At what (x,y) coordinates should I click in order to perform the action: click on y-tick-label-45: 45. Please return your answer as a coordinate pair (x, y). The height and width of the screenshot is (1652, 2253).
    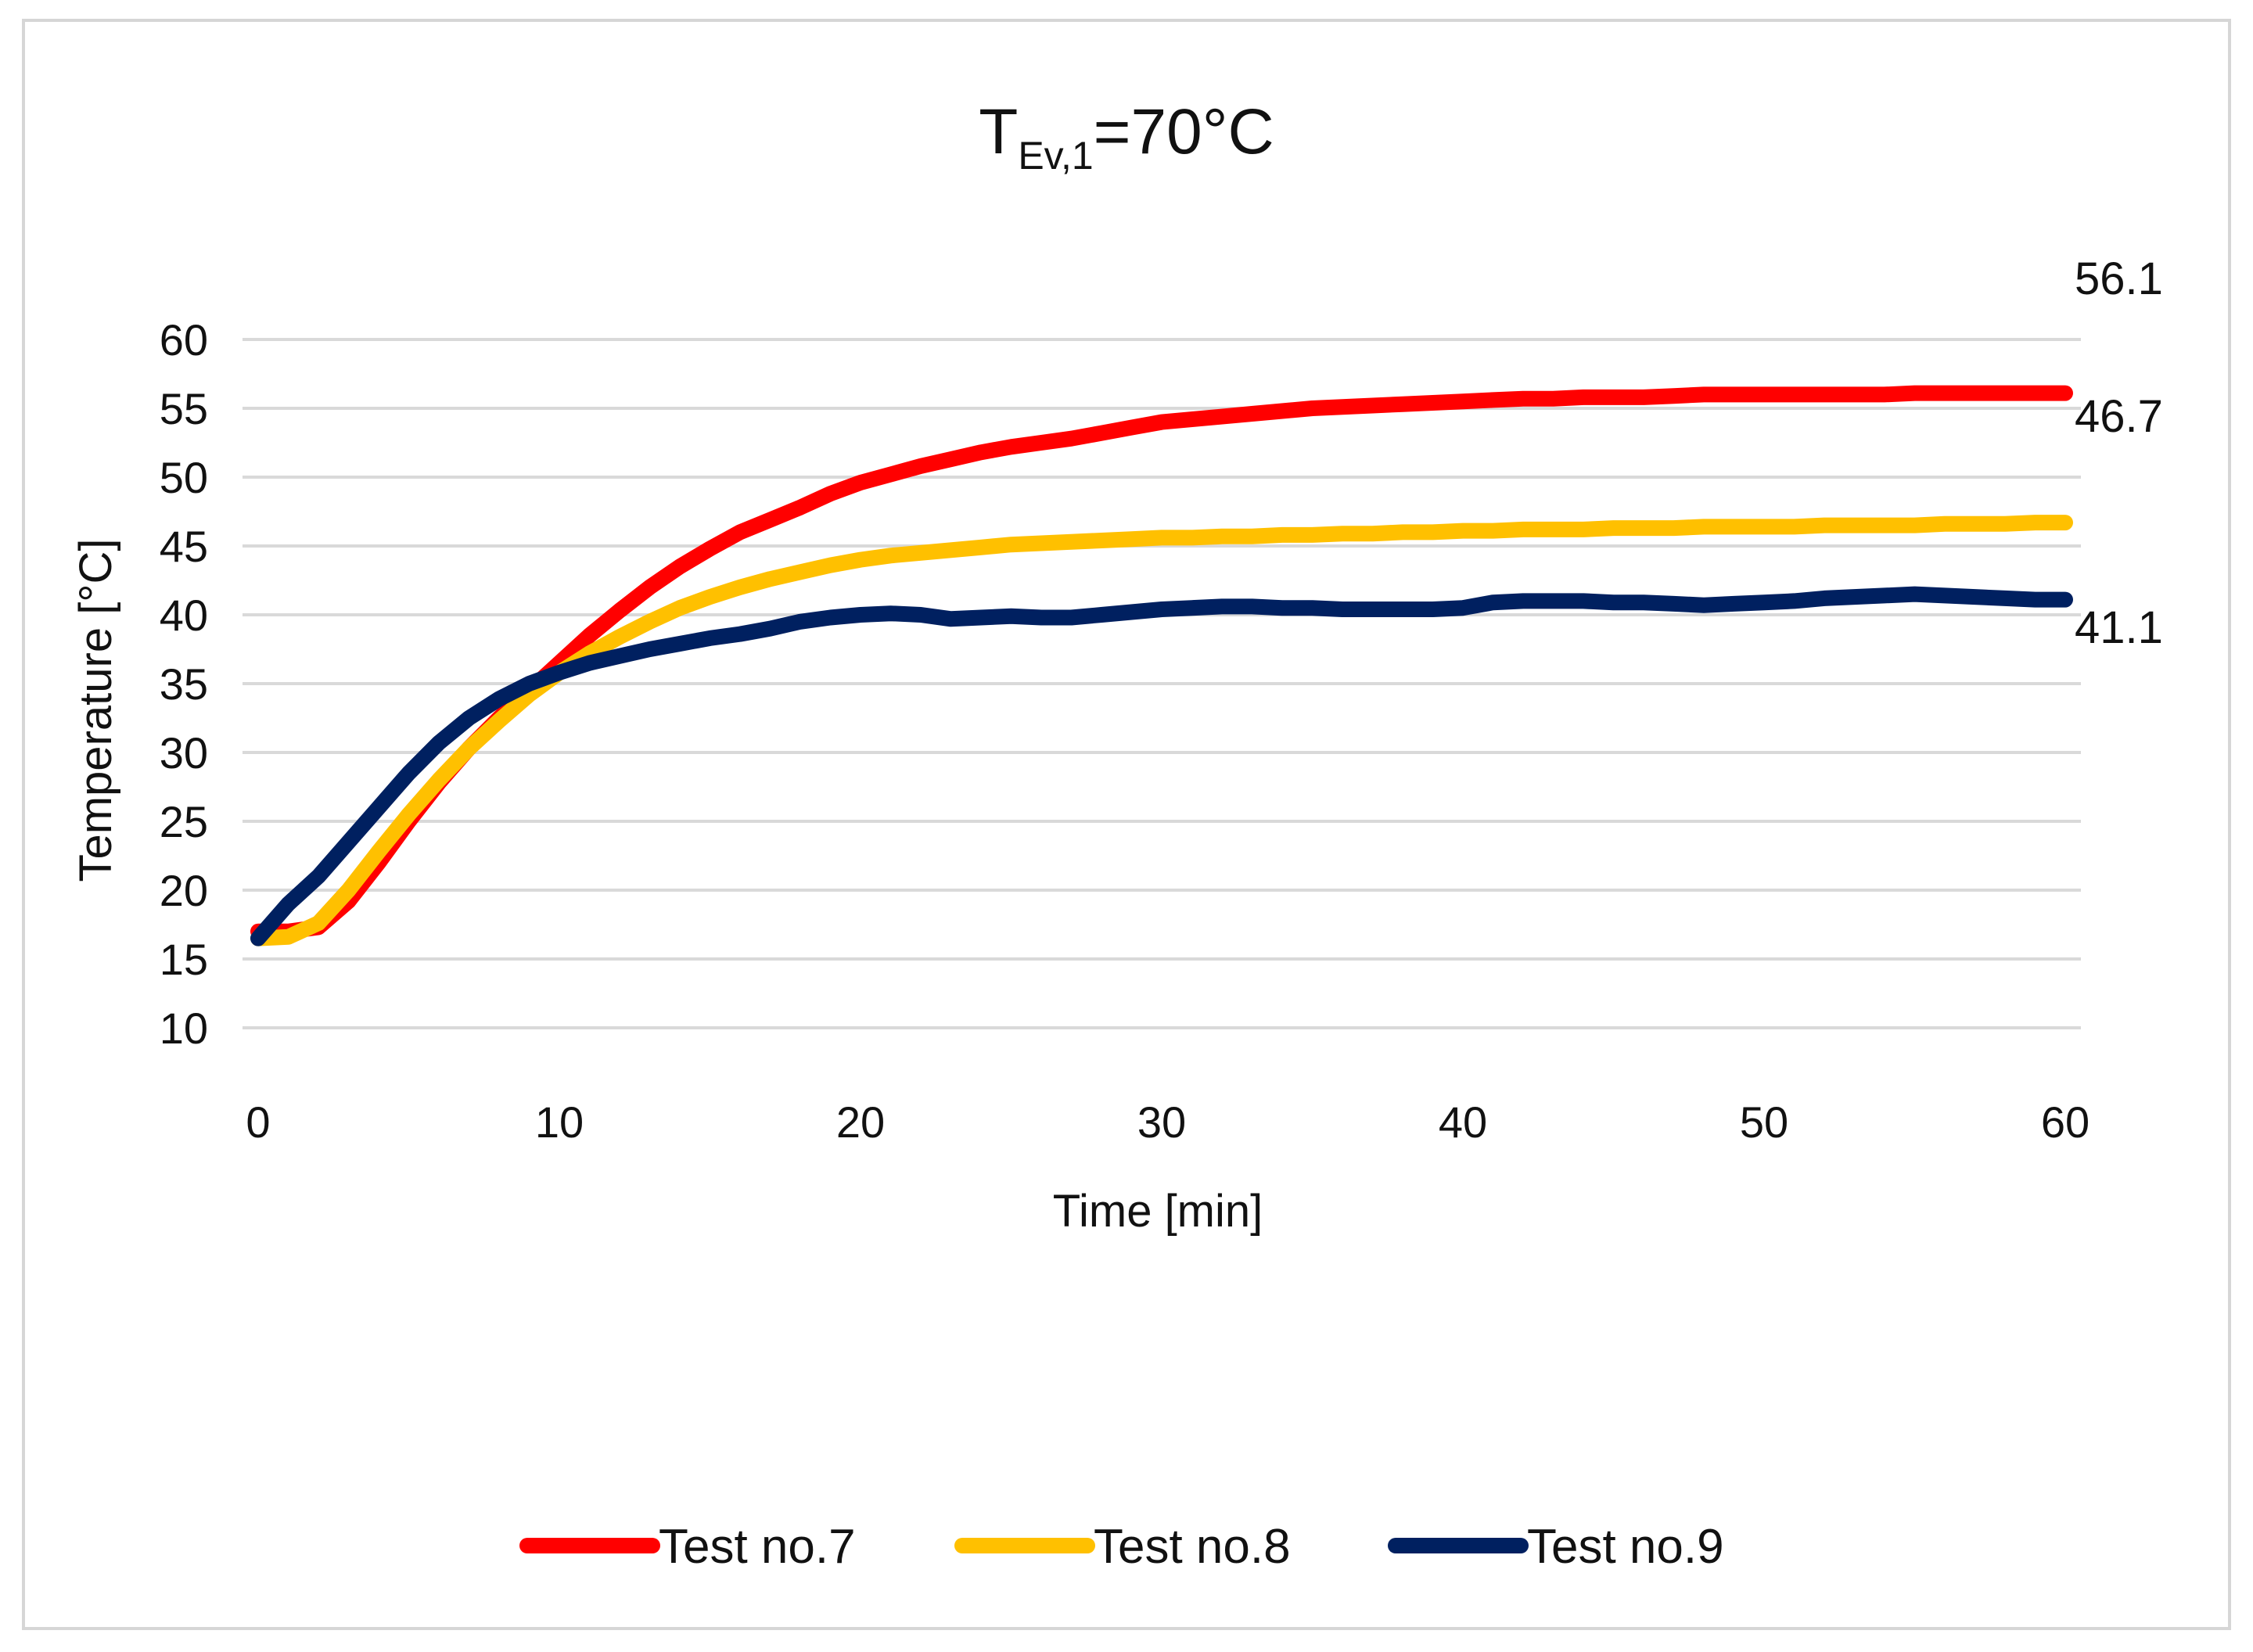
    Looking at the image, I should click on (184, 546).